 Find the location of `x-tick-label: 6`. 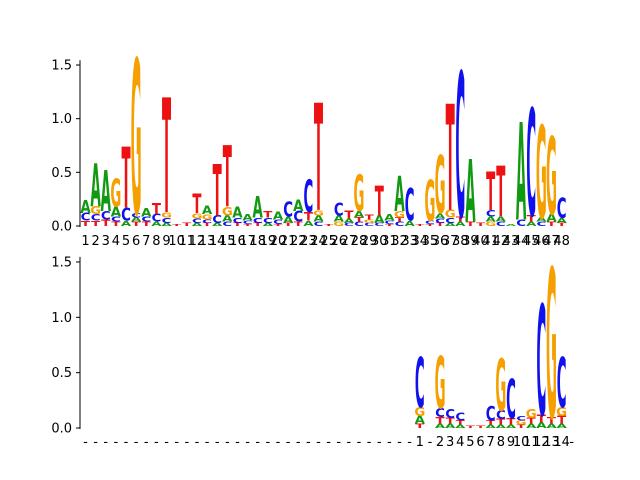

x-tick-label: 6 is located at coordinates (480, 442).